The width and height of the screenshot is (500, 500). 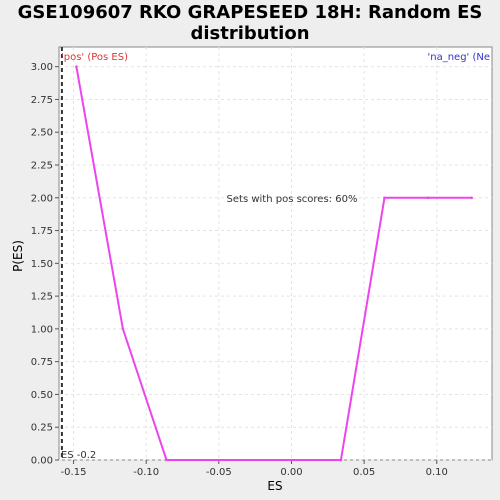 What do you see at coordinates (18, 256) in the screenshot?
I see `y-axis-label: P(ES)` at bounding box center [18, 256].